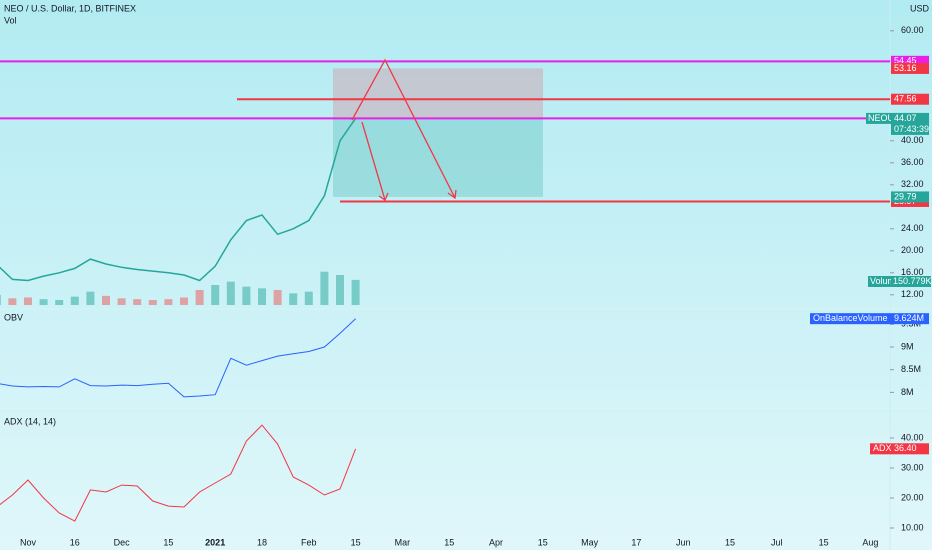 The image size is (932, 550). I want to click on symbol-bg, so click(878, 118).